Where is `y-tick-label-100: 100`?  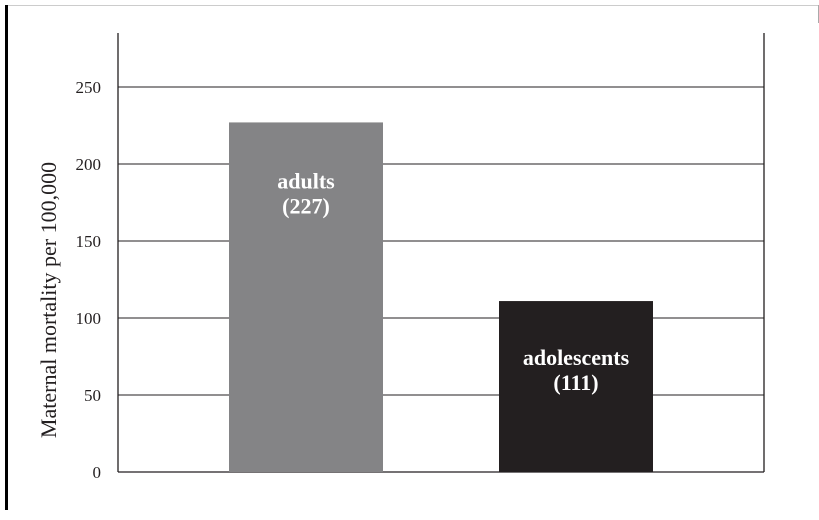
y-tick-label-100: 100 is located at coordinates (89, 318).